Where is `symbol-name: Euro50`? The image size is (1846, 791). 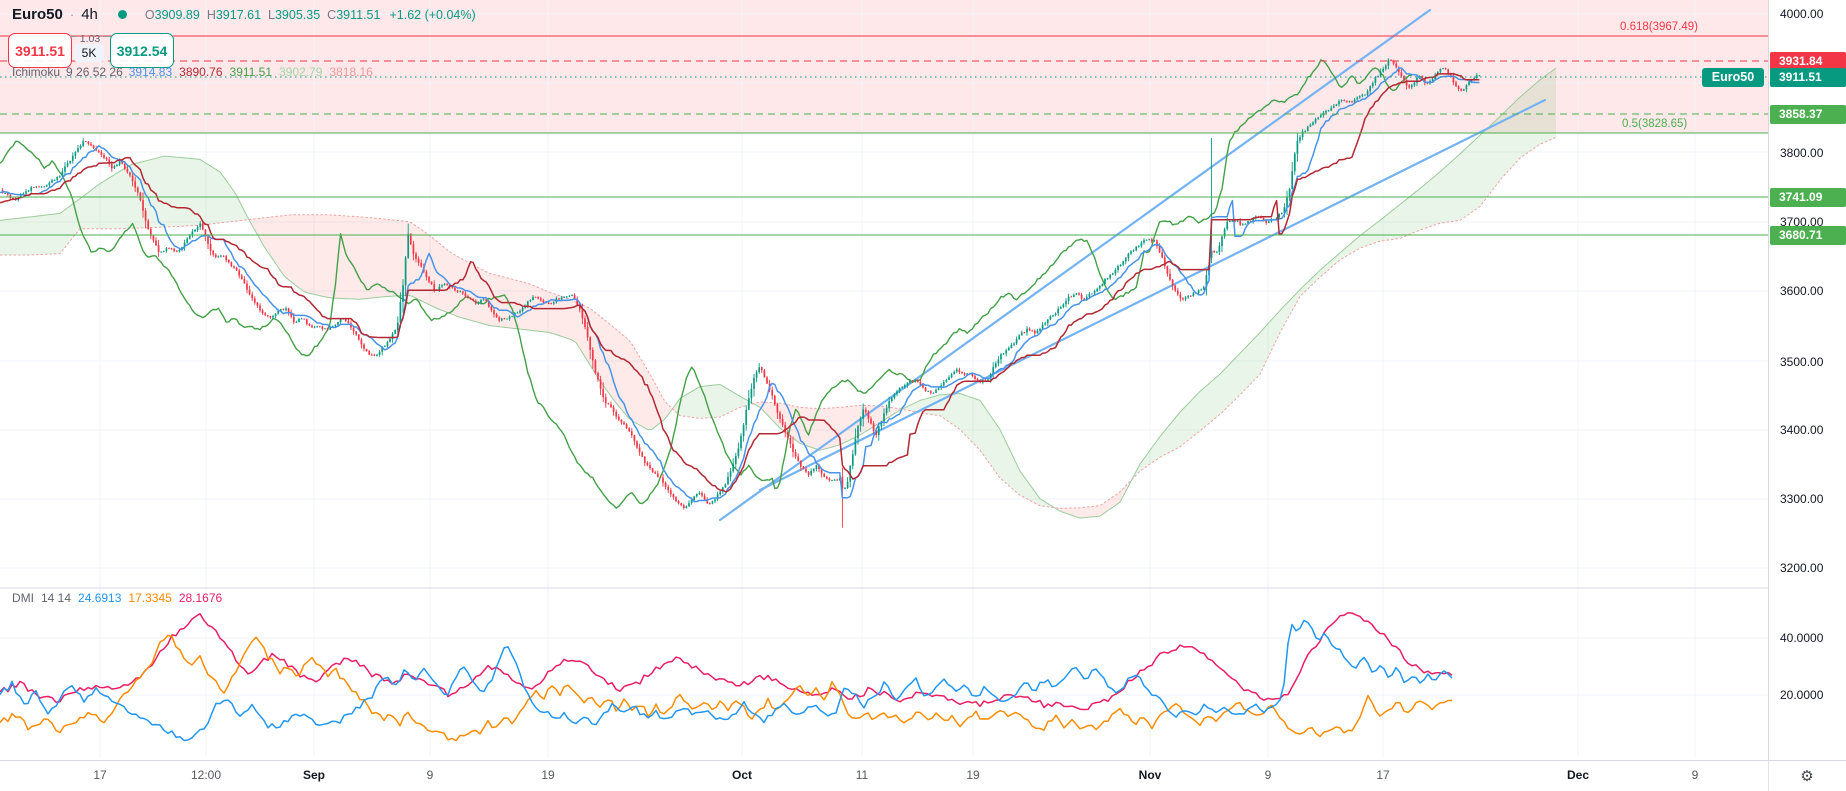 symbol-name: Euro50 is located at coordinates (37, 14).